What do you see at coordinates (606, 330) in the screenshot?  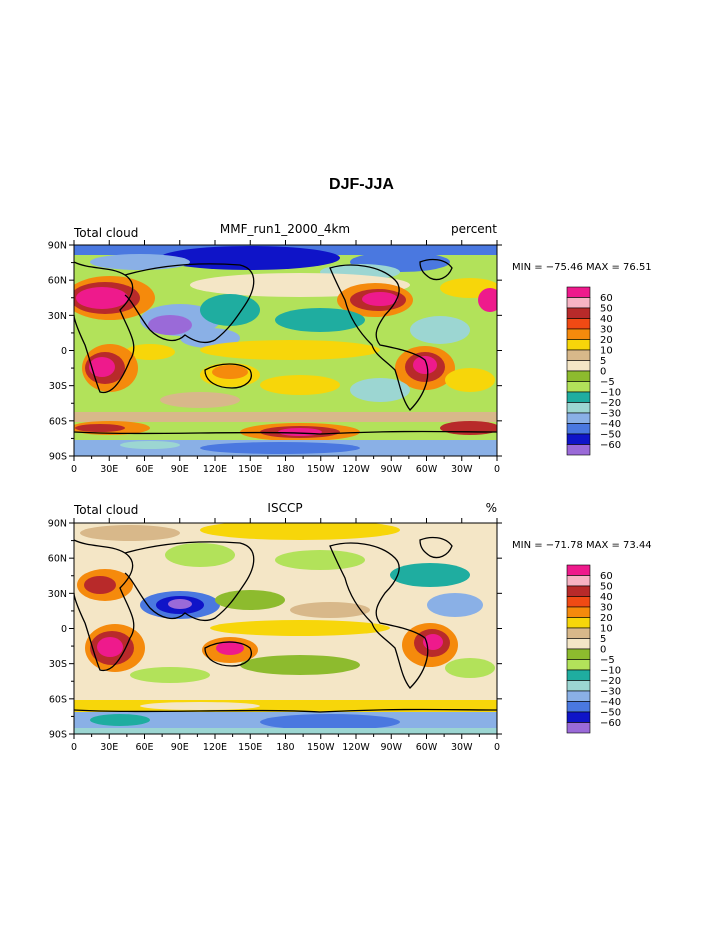 I see `colorbar-label: 30` at bounding box center [606, 330].